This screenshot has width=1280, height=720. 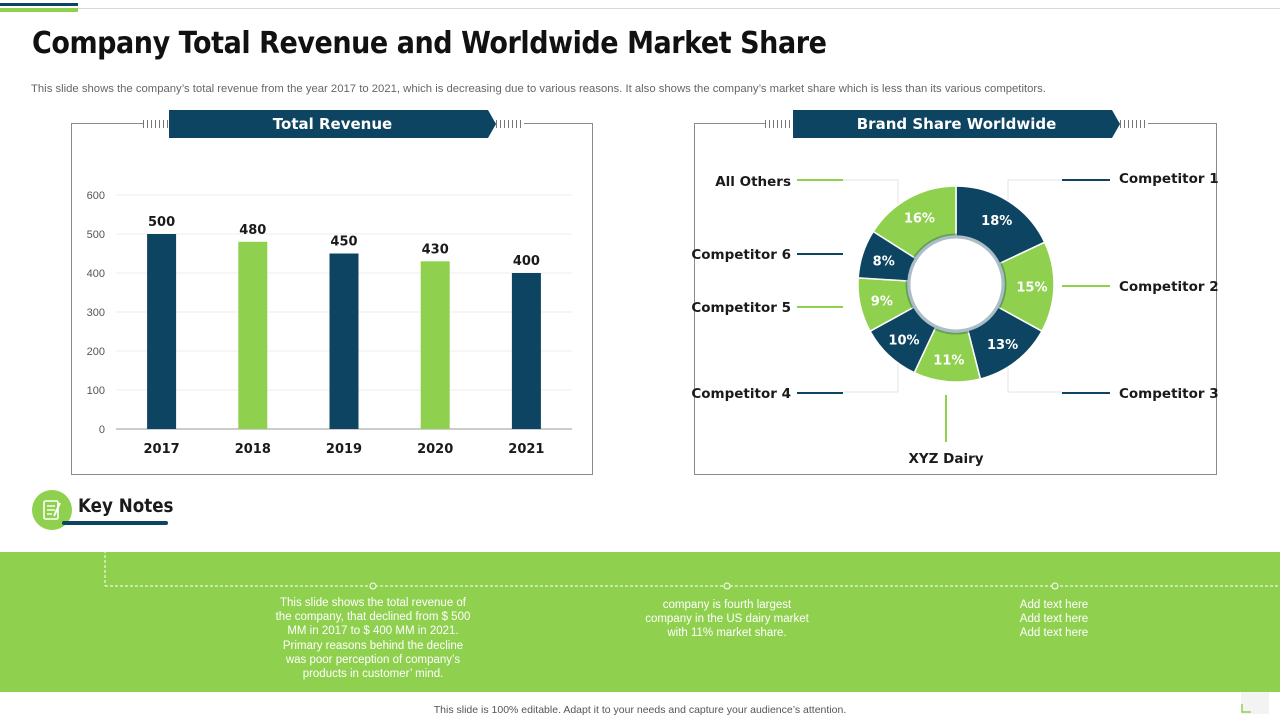 I want to click on note-line: the company, that declined from $ 500, so click(x=373, y=617).